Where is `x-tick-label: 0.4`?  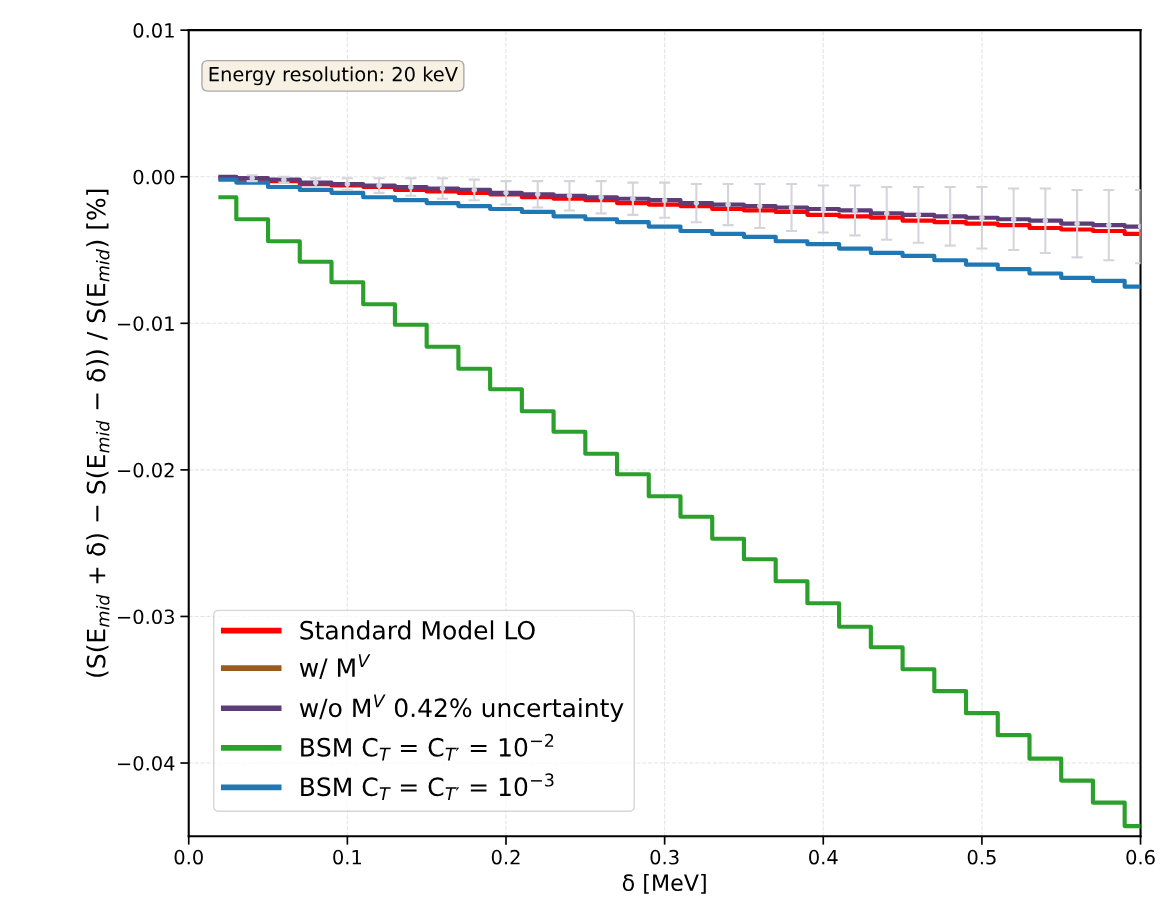
x-tick-label: 0.4 is located at coordinates (823, 857).